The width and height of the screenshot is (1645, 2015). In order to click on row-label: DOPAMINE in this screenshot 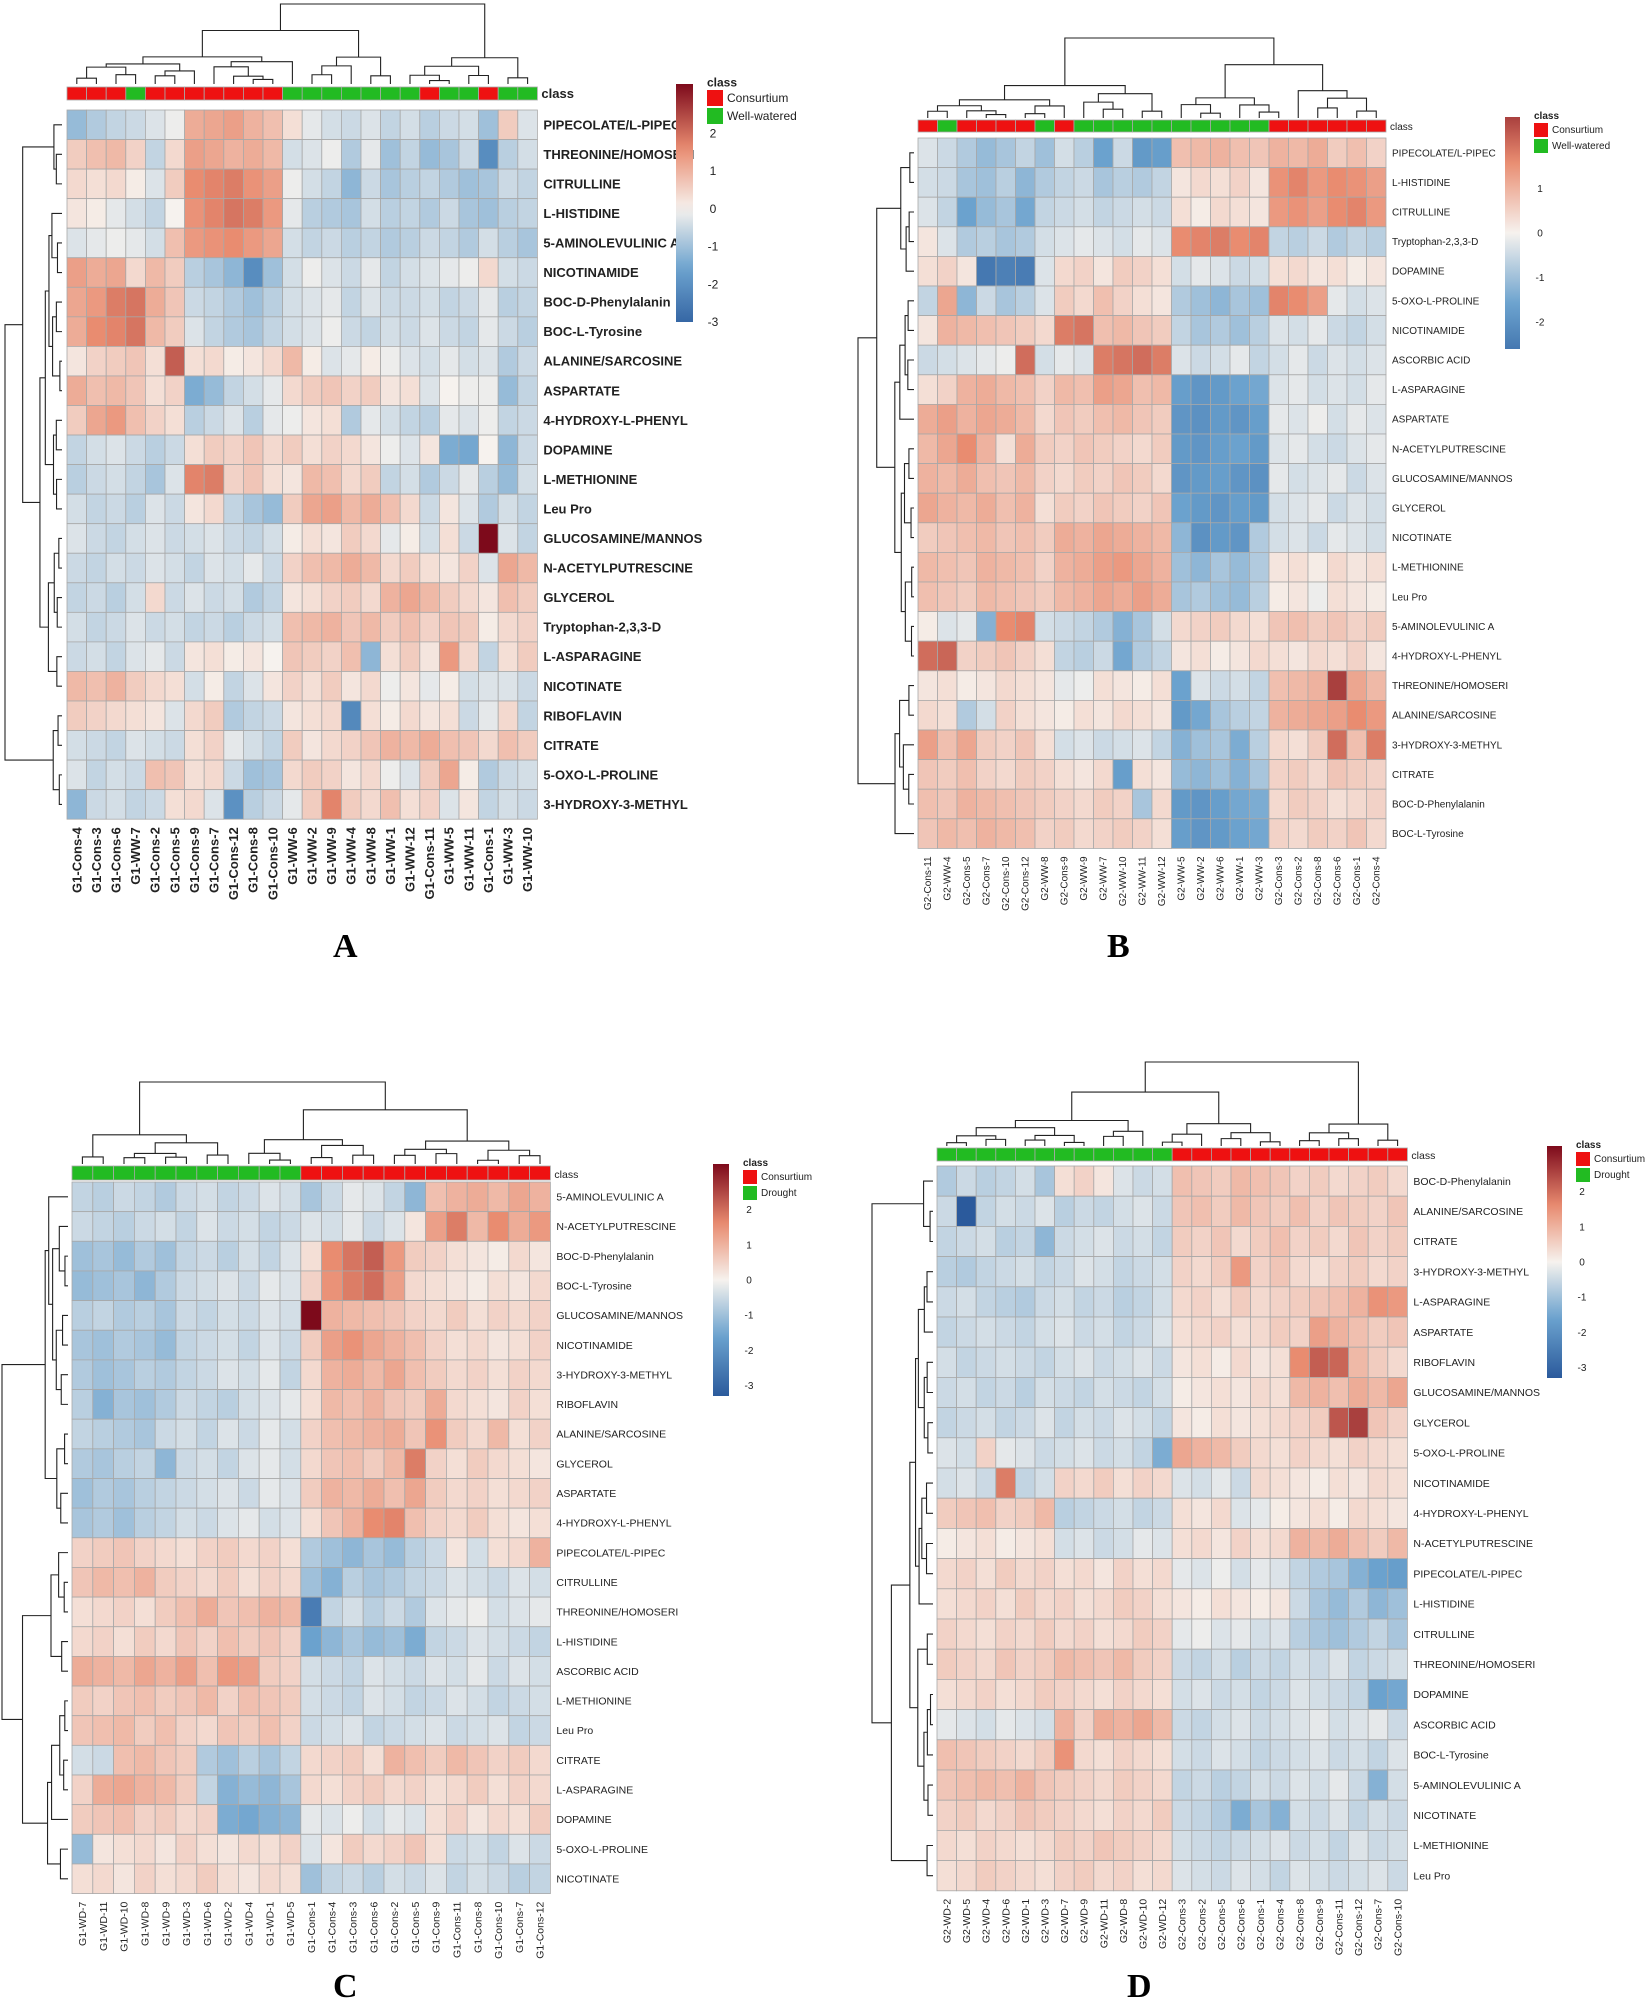, I will do `click(1440, 1695)`.